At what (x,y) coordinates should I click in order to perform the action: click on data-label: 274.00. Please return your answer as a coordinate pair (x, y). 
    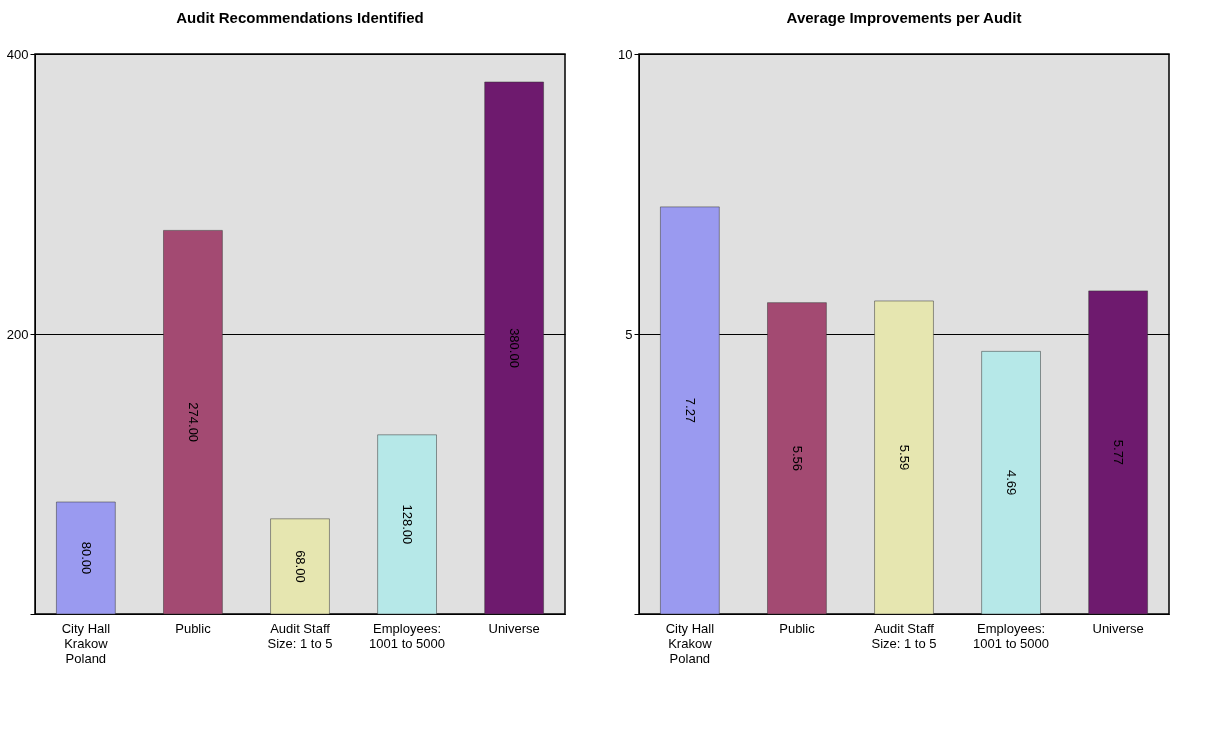
    Looking at the image, I should click on (193, 422).